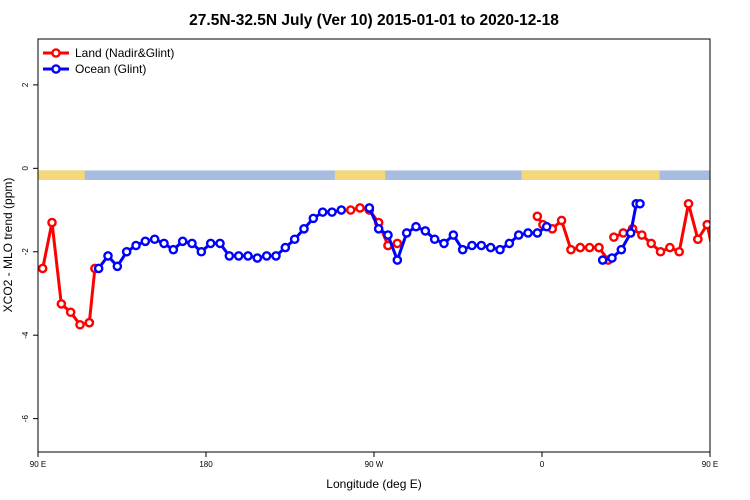 The image size is (750, 500). I want to click on y-tick-label: -4, so click(25, 335).